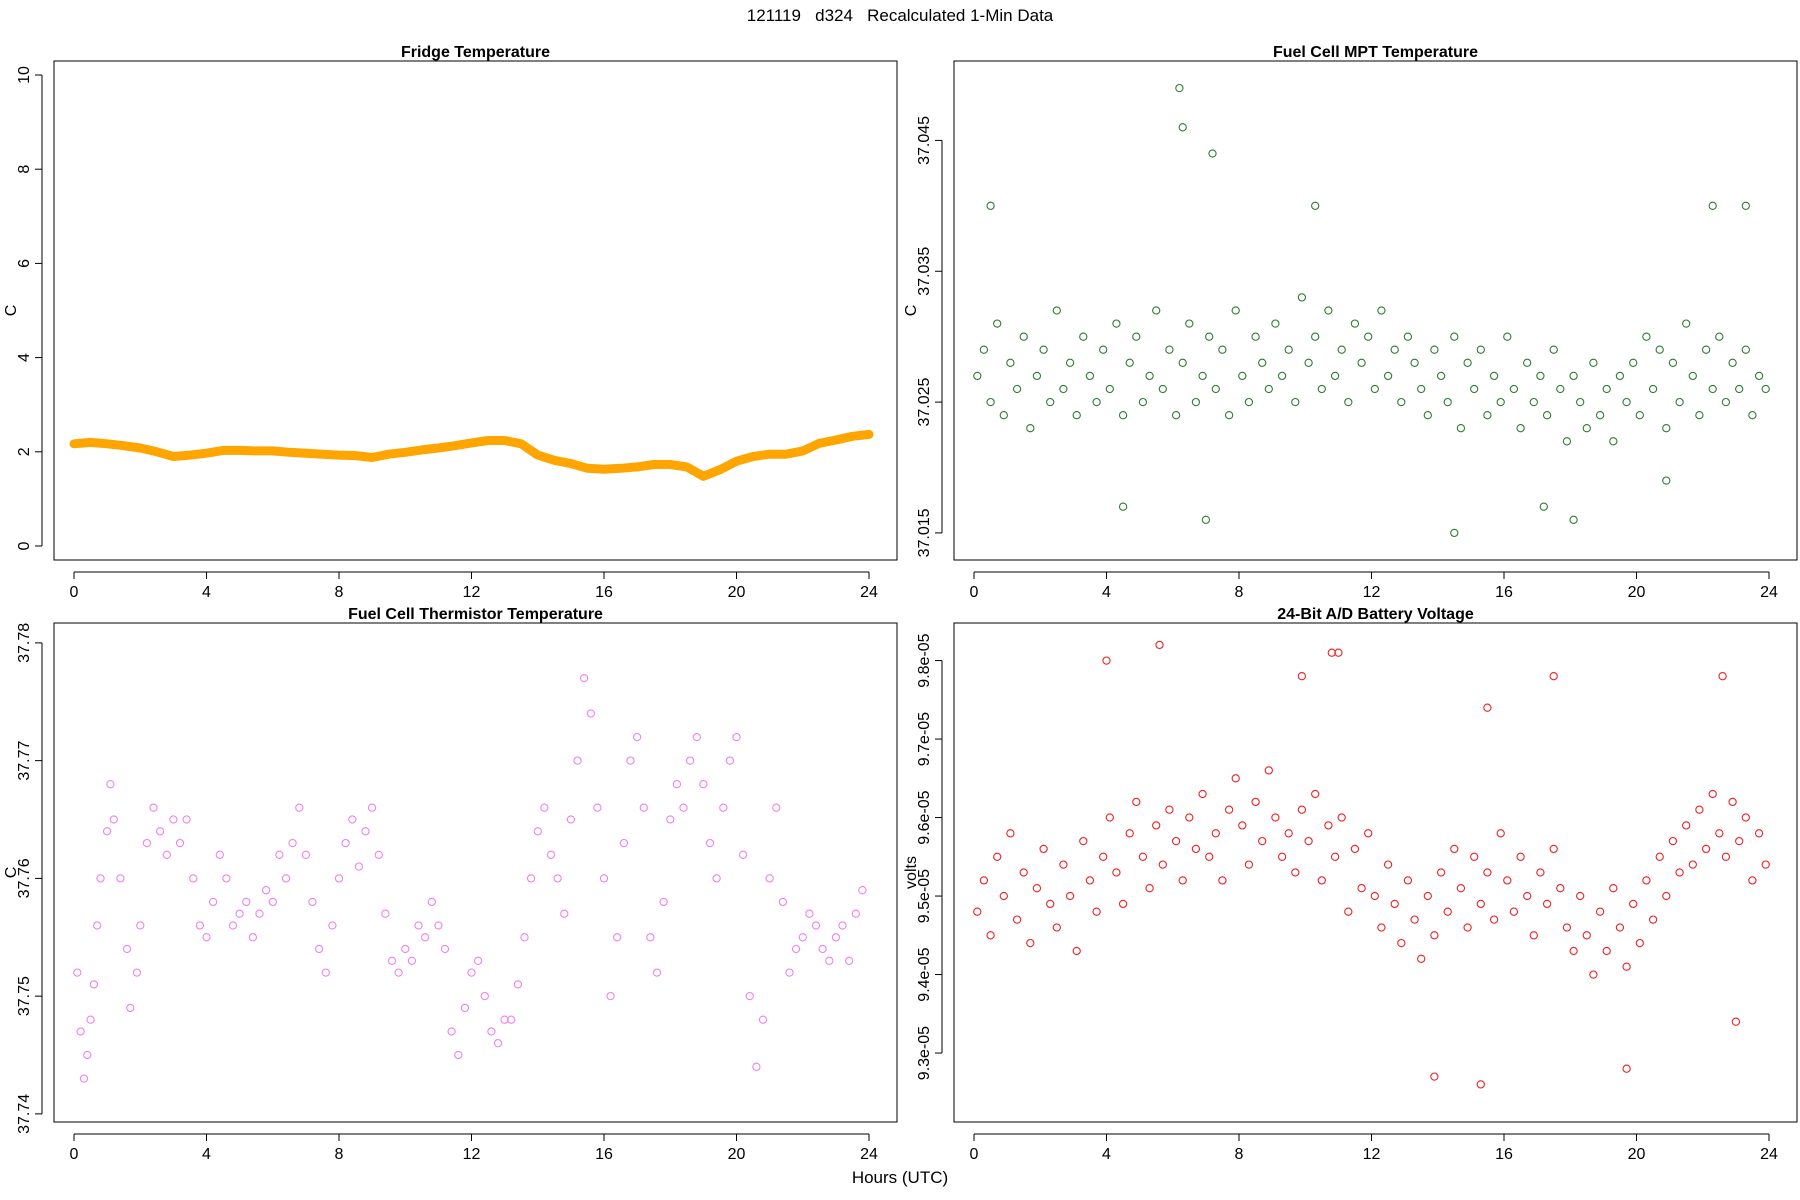 Image resolution: width=1800 pixels, height=1200 pixels. What do you see at coordinates (1239, 1154) in the screenshot?
I see `x-tick-label: 8` at bounding box center [1239, 1154].